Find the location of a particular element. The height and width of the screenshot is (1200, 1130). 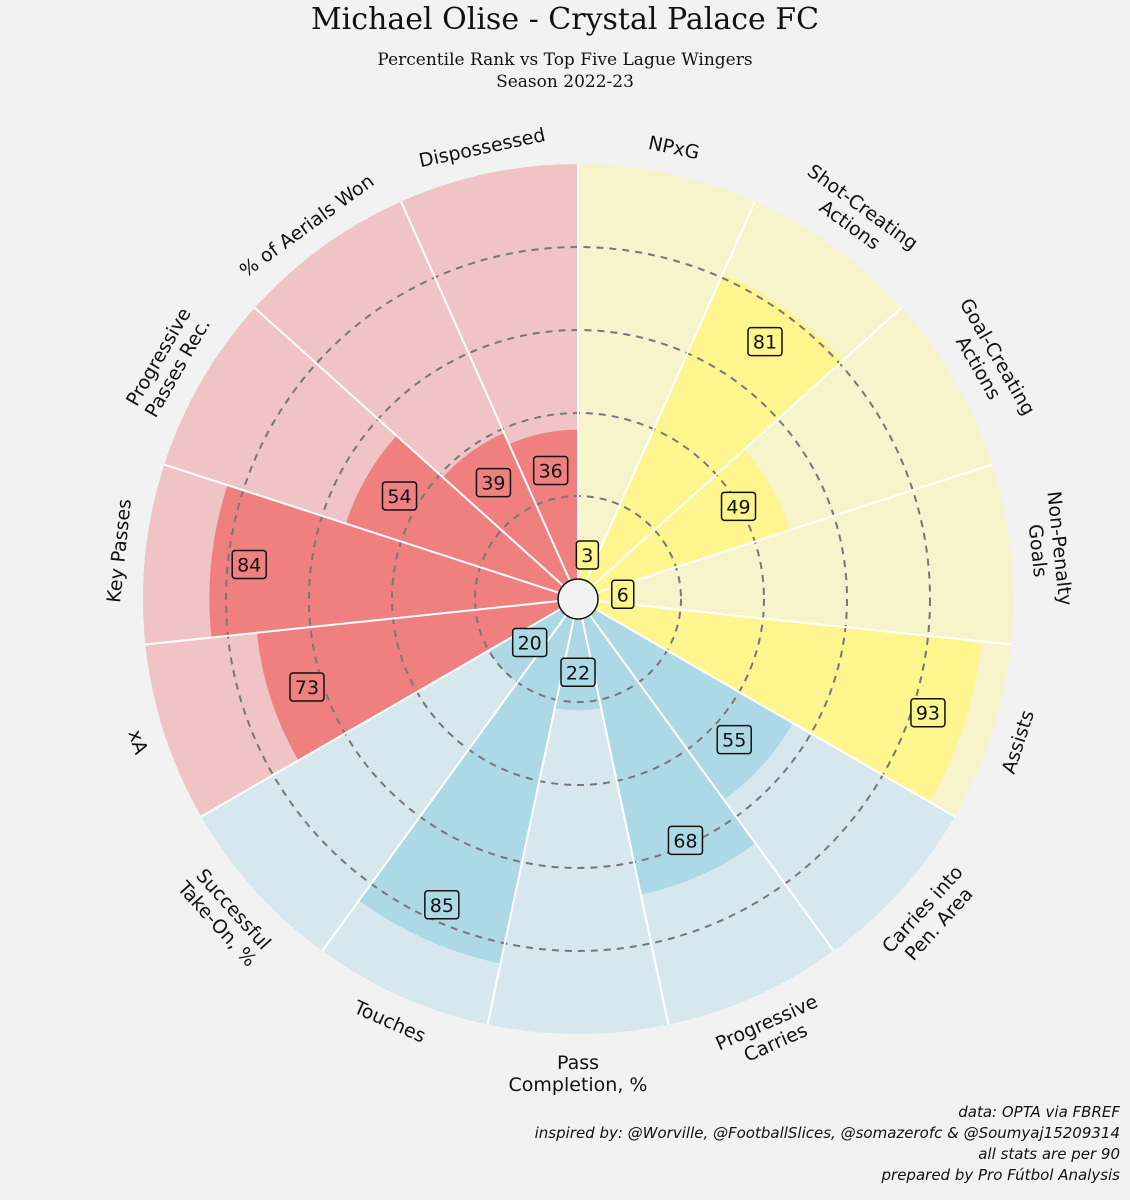

bg-wedge-npxg is located at coordinates (666, 372).